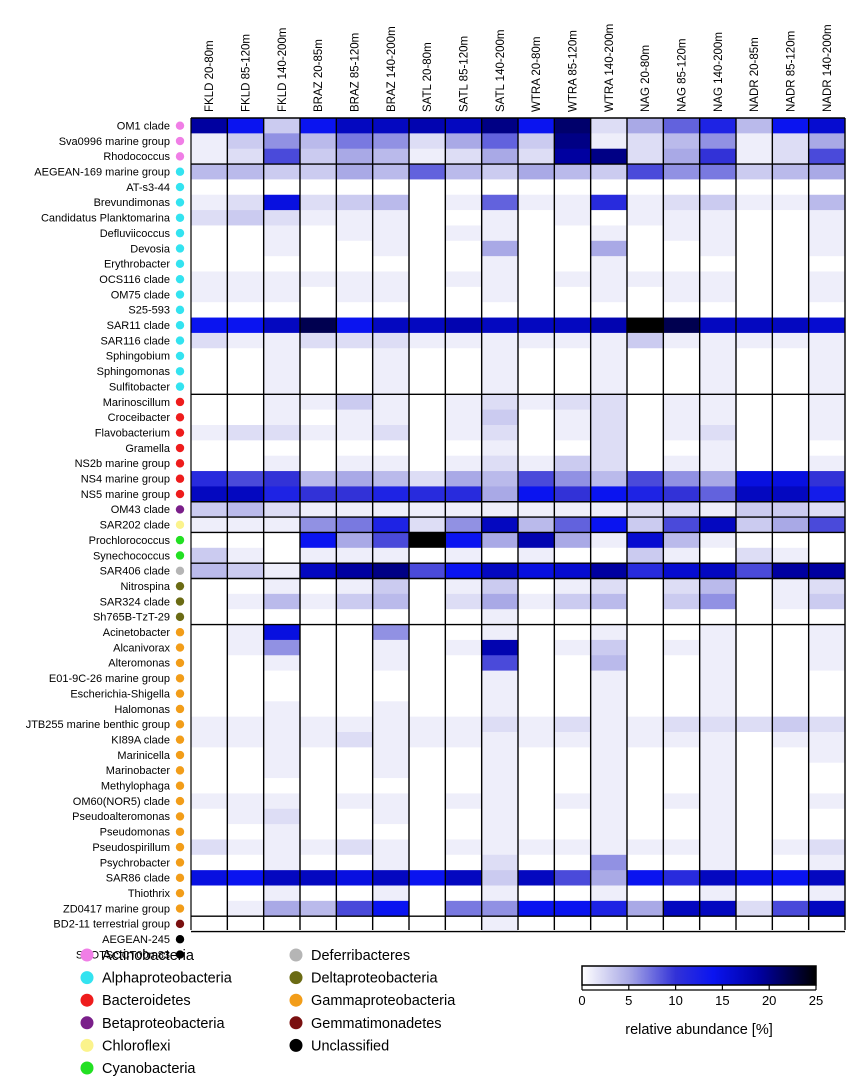  Describe the element at coordinates (722, 1000) in the screenshot. I see `colorbar-tick-label: 15` at that location.